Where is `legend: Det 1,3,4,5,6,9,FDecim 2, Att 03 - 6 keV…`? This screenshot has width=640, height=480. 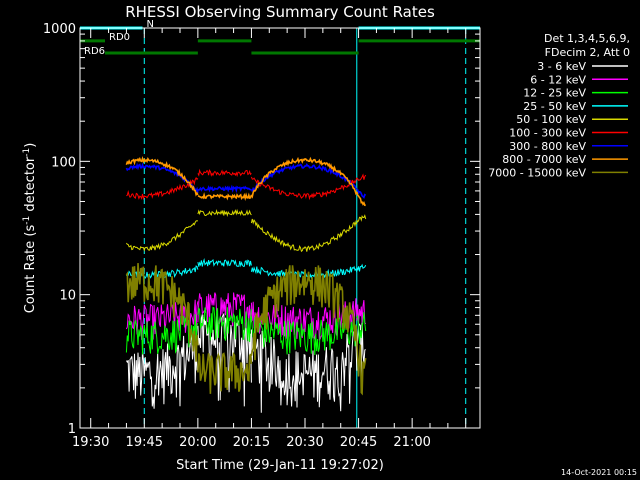
legend: Det 1,3,4,5,6,9,FDecim 2, Att 03 - 6 keV… is located at coordinates (559, 105).